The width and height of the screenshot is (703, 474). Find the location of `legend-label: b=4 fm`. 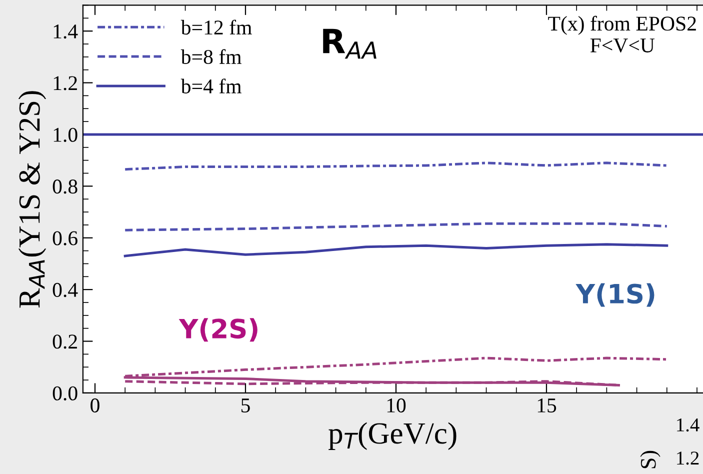

legend-label: b=4 fm is located at coordinates (211, 86).